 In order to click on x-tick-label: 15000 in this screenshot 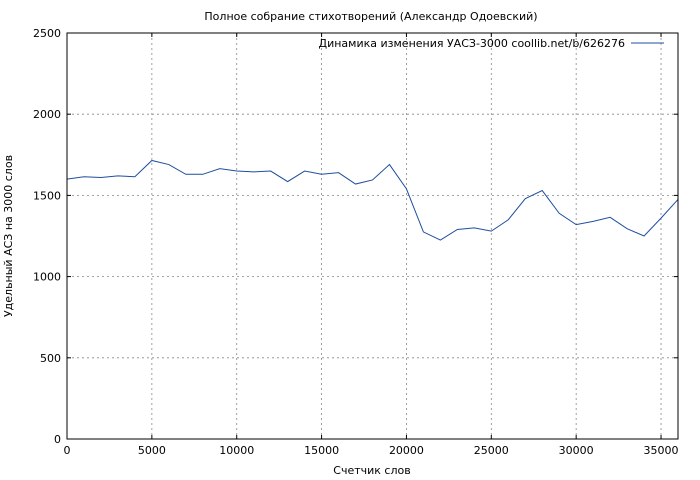, I will do `click(321, 450)`.